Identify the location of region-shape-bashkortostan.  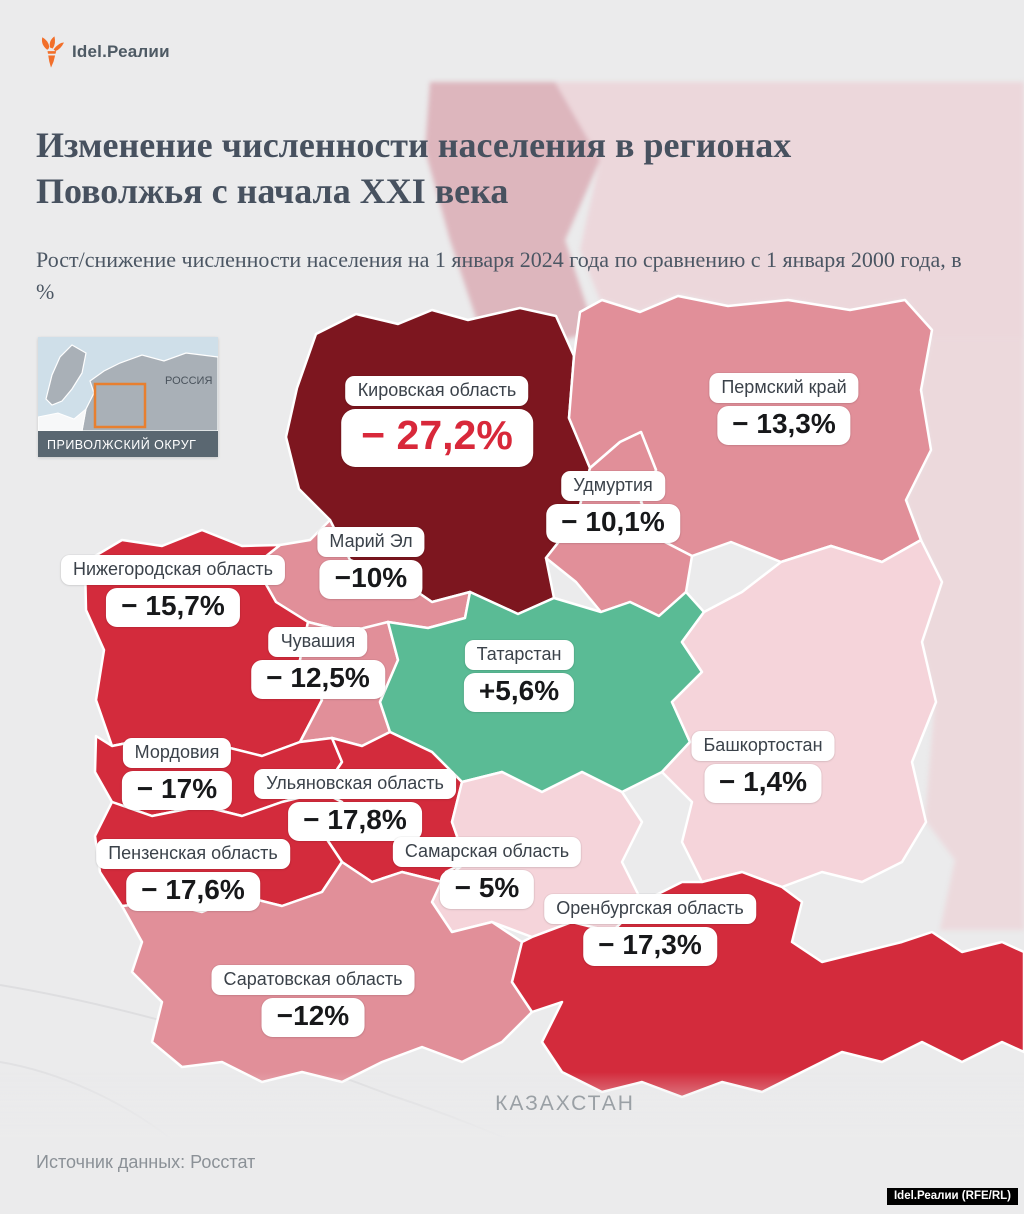
(802, 713).